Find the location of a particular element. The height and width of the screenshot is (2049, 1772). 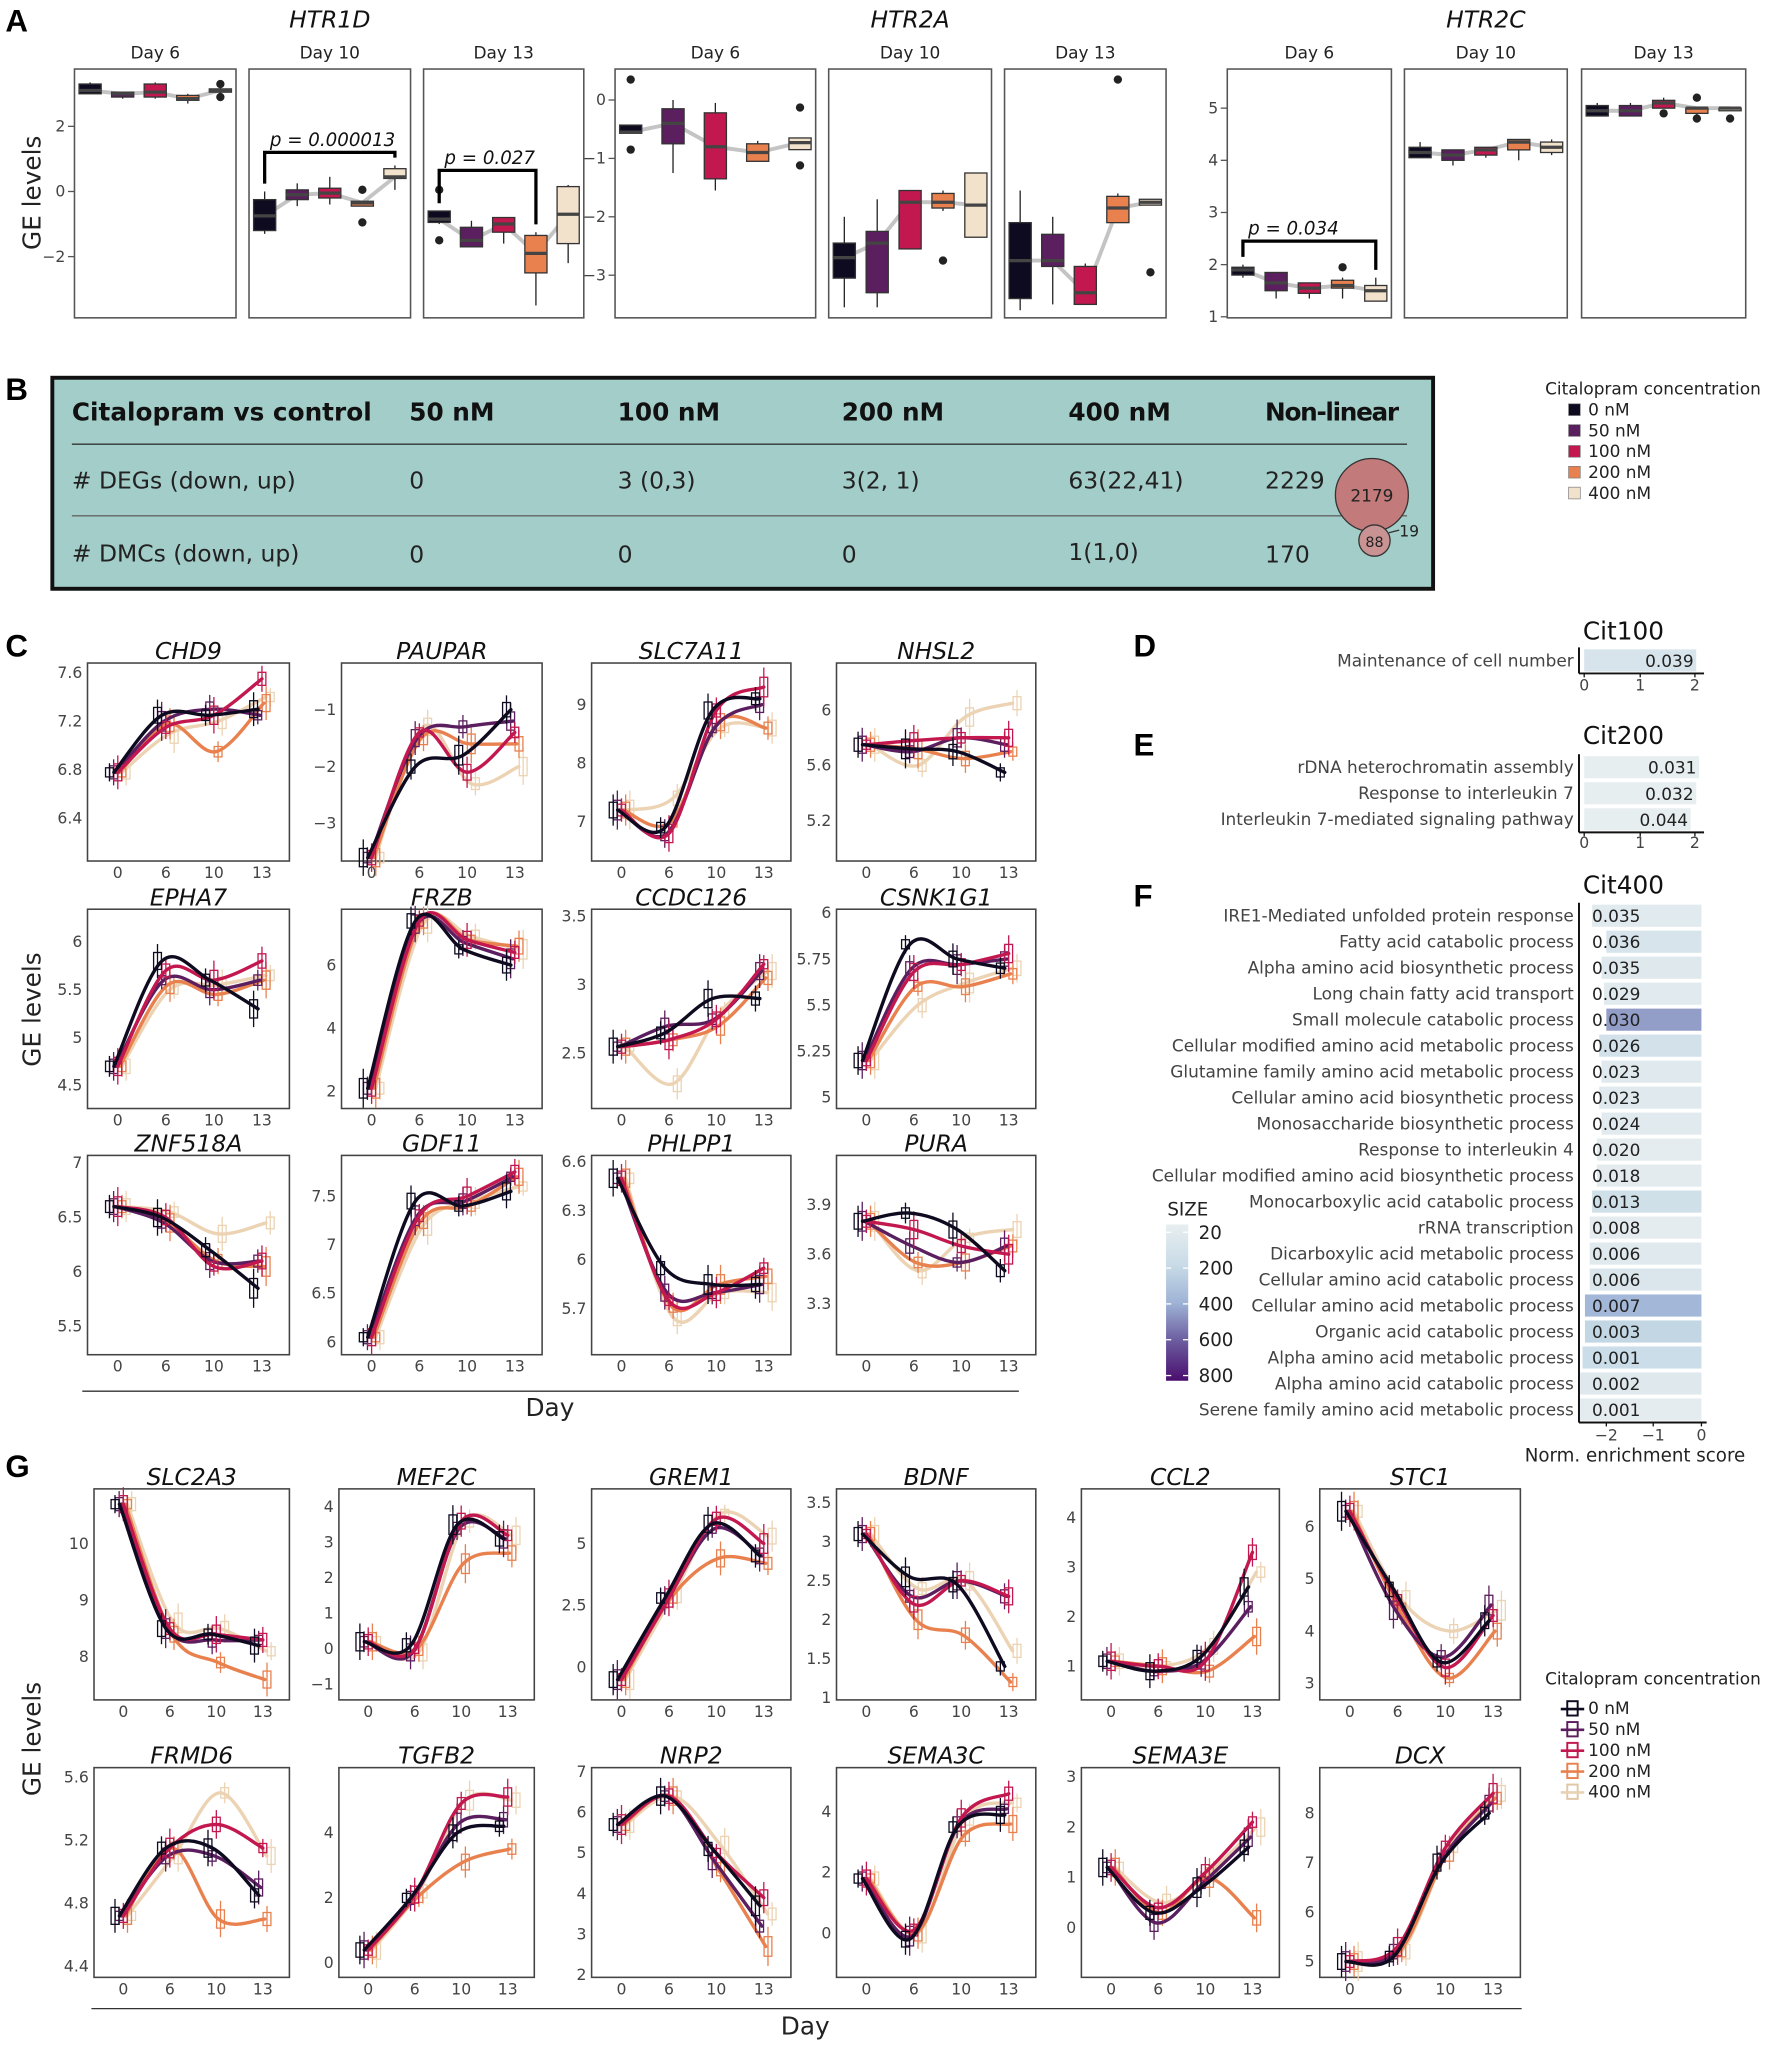

term-label: rDNA heterochromatin assembly is located at coordinates (1435, 767).